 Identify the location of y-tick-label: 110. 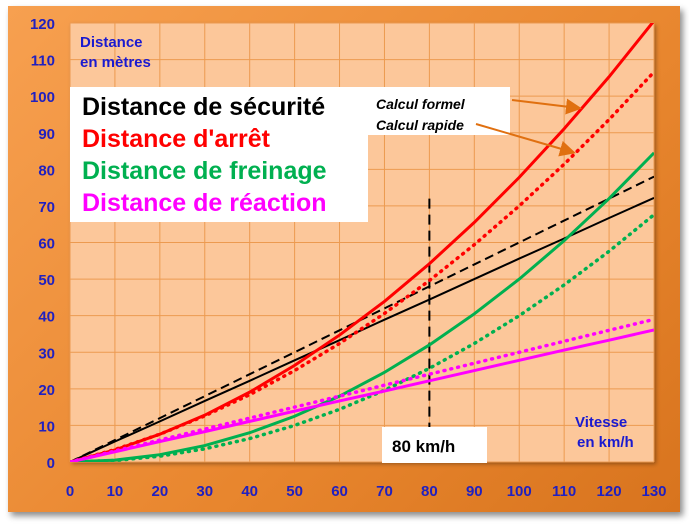
(43, 61).